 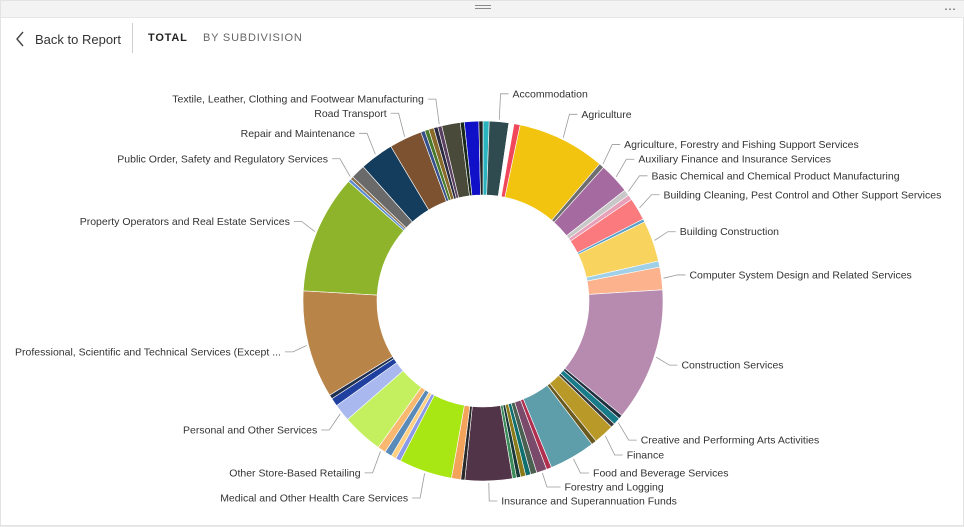 I want to click on tab-by-subdivision: BY SUBDIVISION, so click(x=253, y=38).